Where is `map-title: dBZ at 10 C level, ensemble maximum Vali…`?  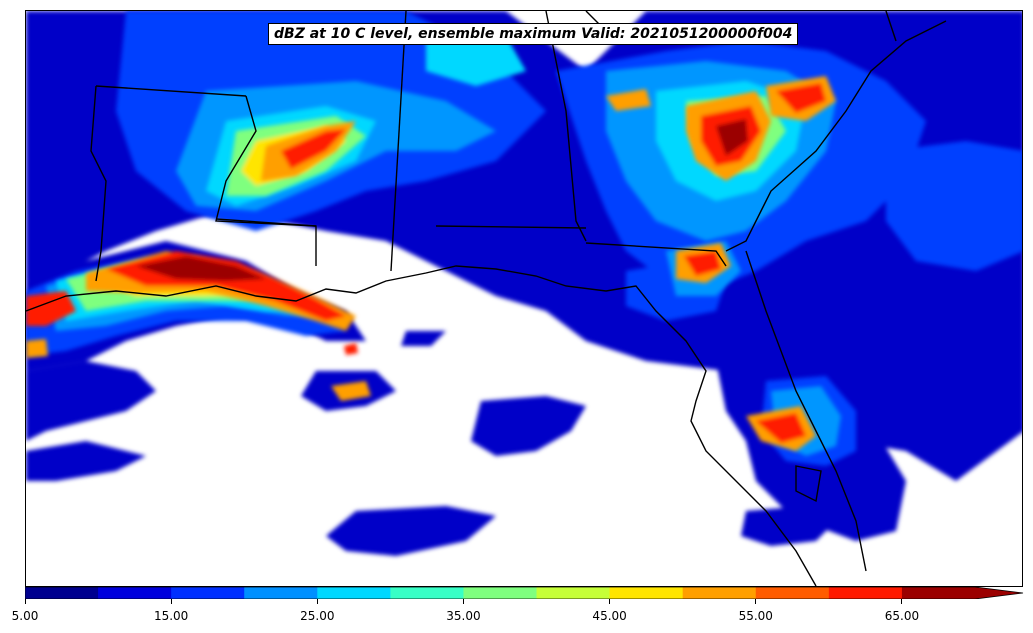
map-title: dBZ at 10 C level, ensemble maximum Vali… is located at coordinates (533, 34).